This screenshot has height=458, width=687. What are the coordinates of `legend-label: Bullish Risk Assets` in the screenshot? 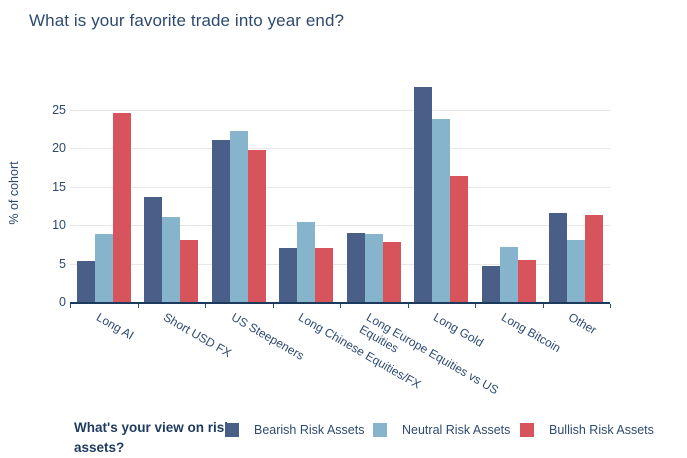 It's located at (601, 430).